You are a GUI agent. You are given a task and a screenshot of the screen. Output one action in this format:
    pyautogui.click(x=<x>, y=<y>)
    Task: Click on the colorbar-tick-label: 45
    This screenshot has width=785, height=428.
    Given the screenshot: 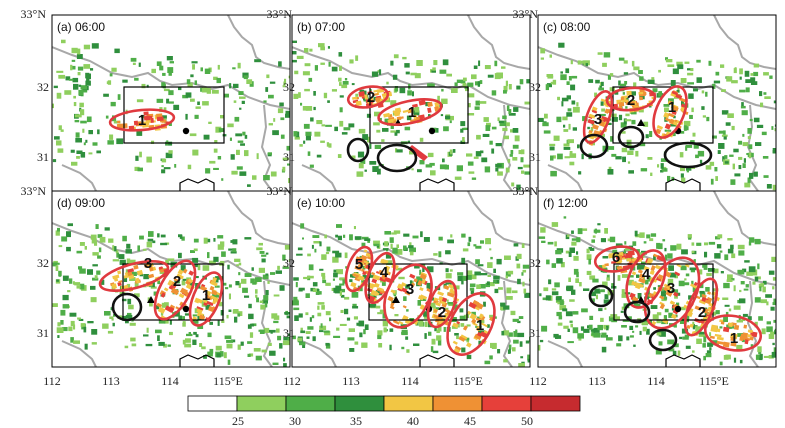 What is the action you would take?
    pyautogui.click(x=470, y=421)
    